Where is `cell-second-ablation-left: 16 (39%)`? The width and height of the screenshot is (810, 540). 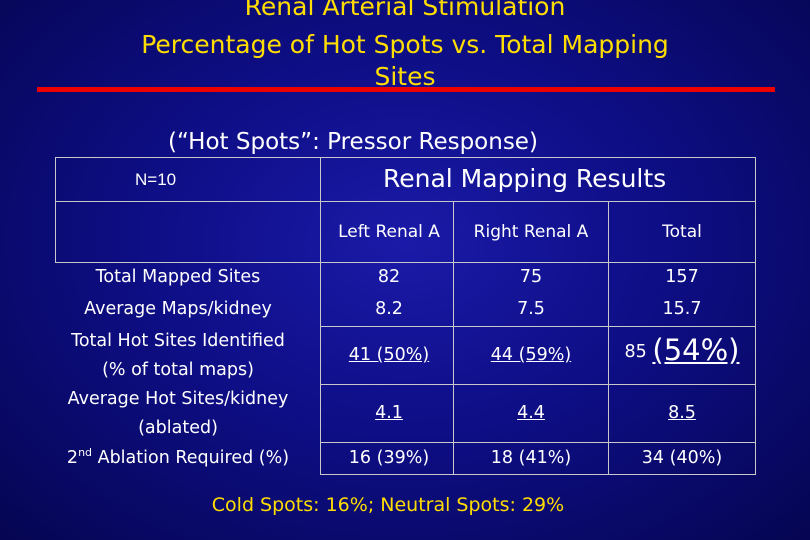
cell-second-ablation-left: 16 (39%) is located at coordinates (389, 458).